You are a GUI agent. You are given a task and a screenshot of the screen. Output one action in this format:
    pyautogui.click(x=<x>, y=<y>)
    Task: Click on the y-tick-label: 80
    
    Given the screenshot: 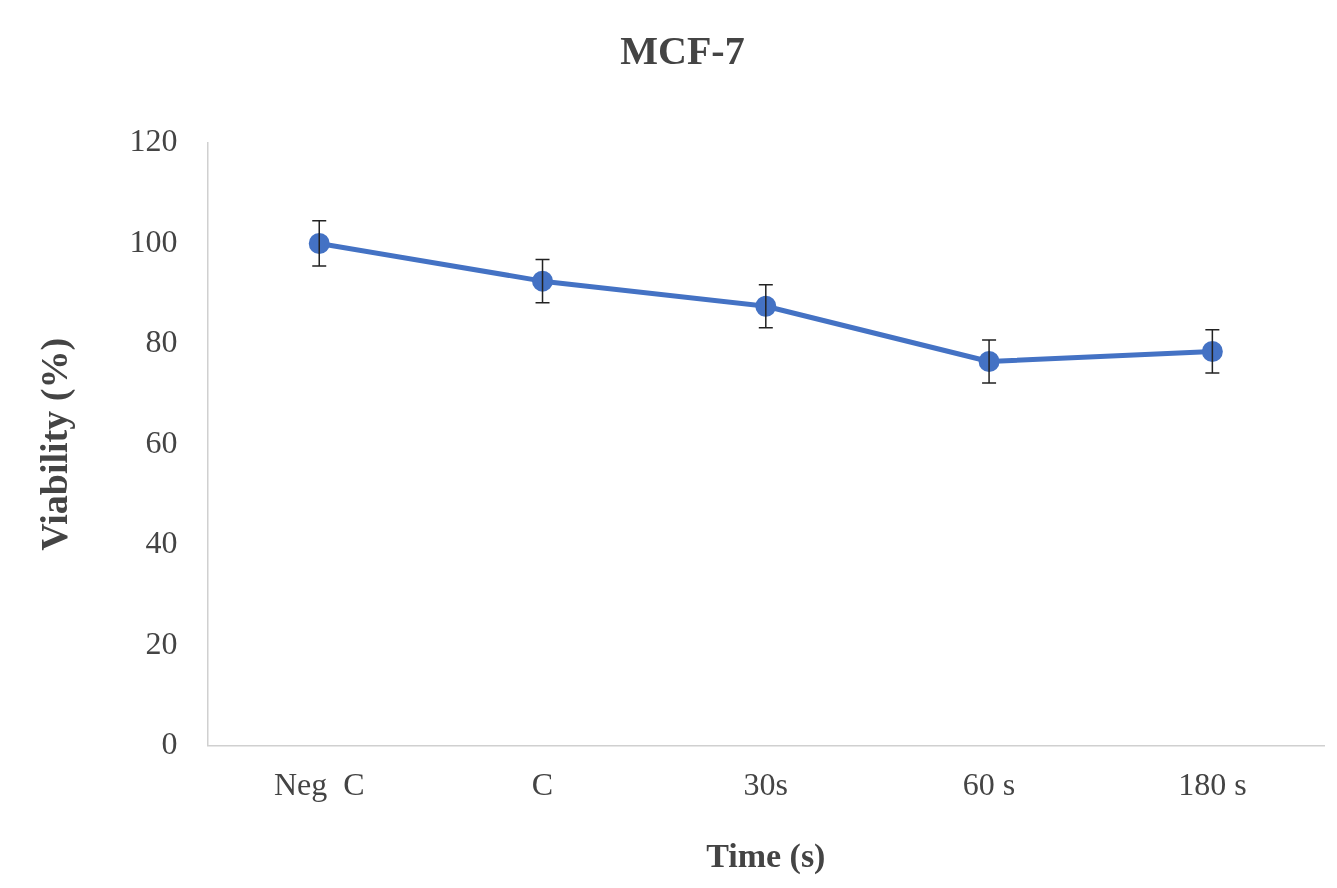 What is the action you would take?
    pyautogui.click(x=161, y=341)
    